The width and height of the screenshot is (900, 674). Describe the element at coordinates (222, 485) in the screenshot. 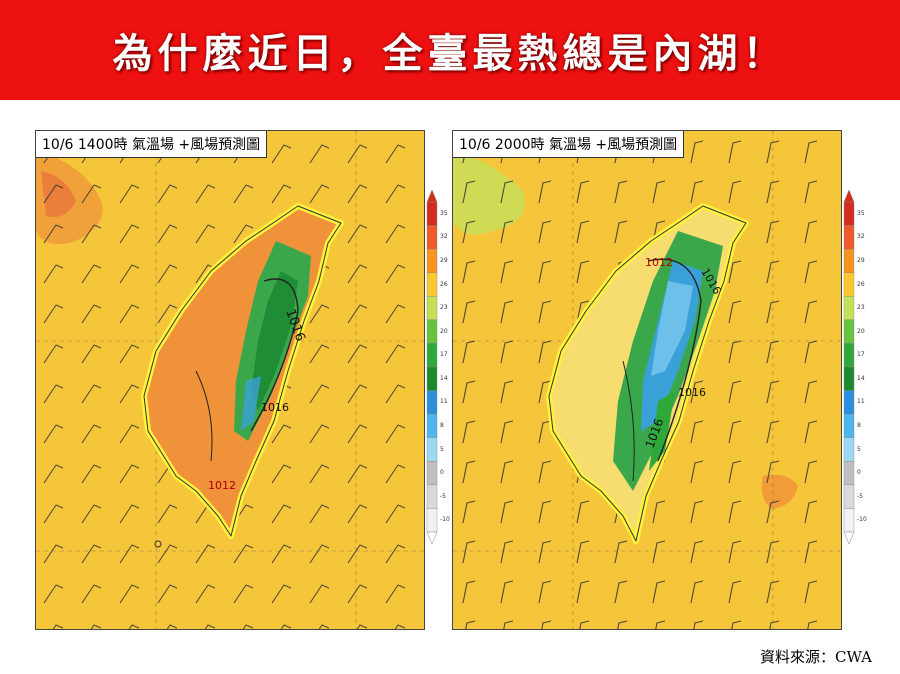

I see `isobar-label-3: 1012` at that location.